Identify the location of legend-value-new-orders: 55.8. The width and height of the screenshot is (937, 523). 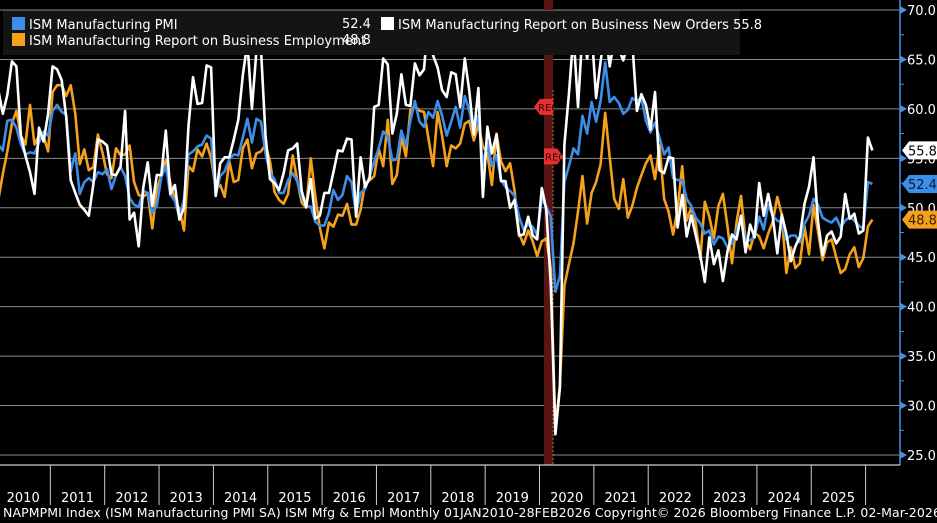
(748, 25).